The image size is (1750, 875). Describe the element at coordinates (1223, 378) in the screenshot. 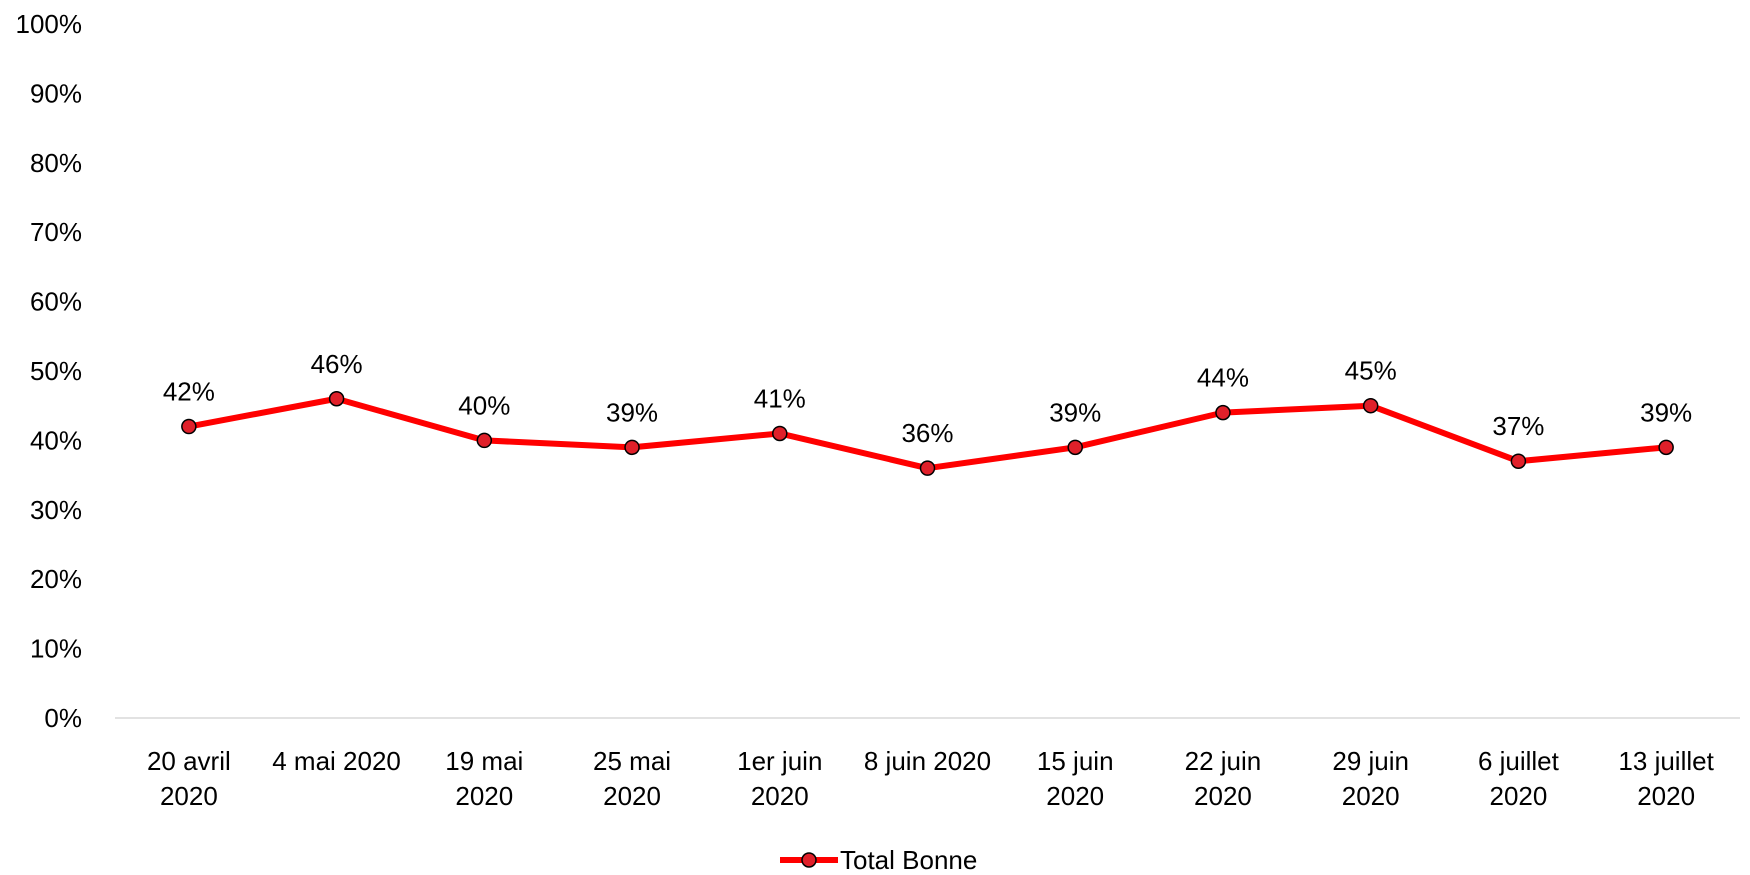

I see `data-label: 44%` at that location.